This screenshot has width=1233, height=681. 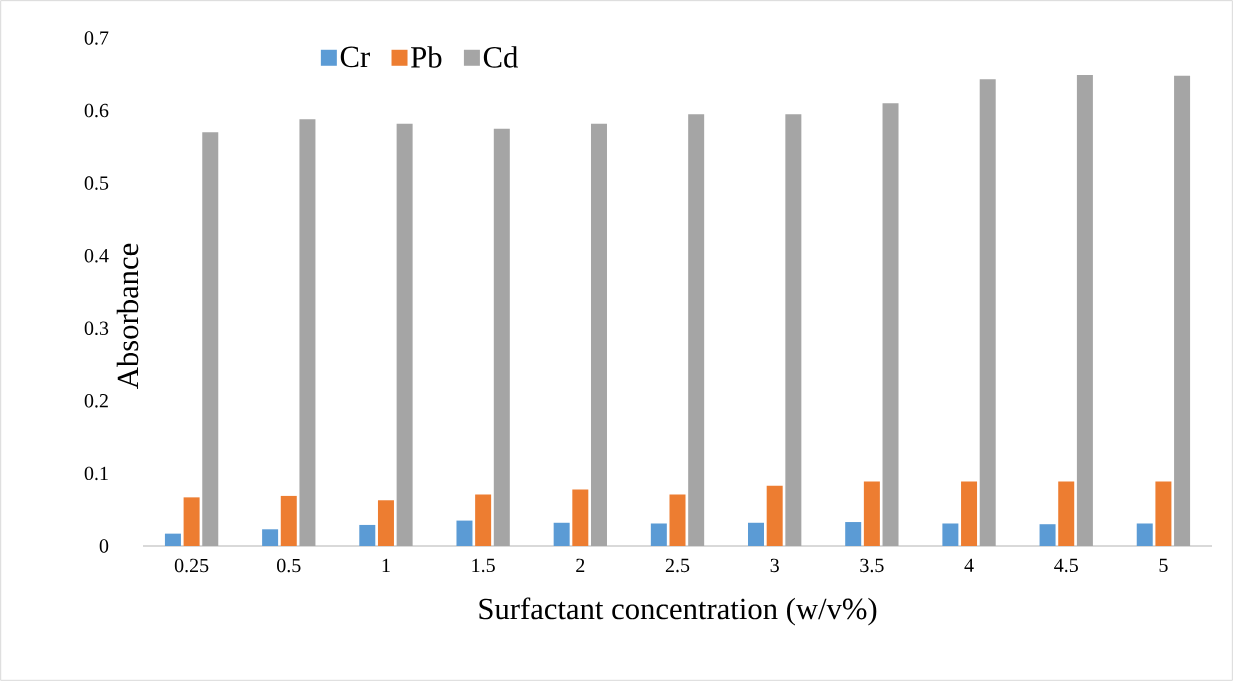 What do you see at coordinates (483, 565) in the screenshot?
I see `x-tick-label: 1.5` at bounding box center [483, 565].